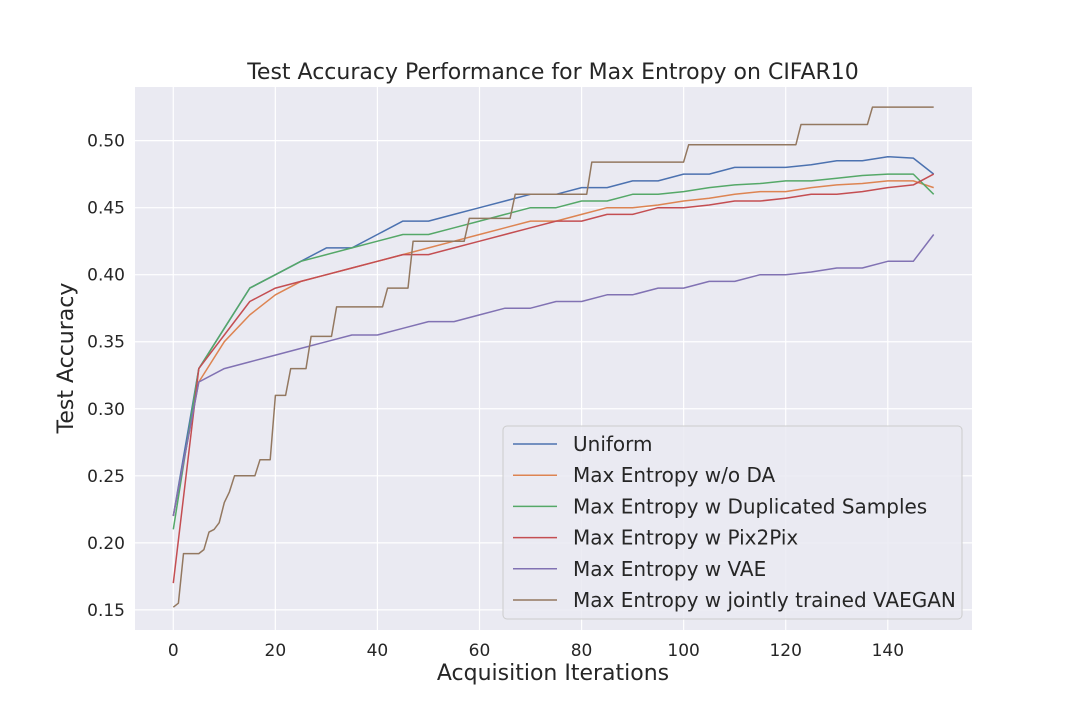 This screenshot has width=1080, height=720. Describe the element at coordinates (480, 651) in the screenshot. I see `x-tick-label: 60` at that location.